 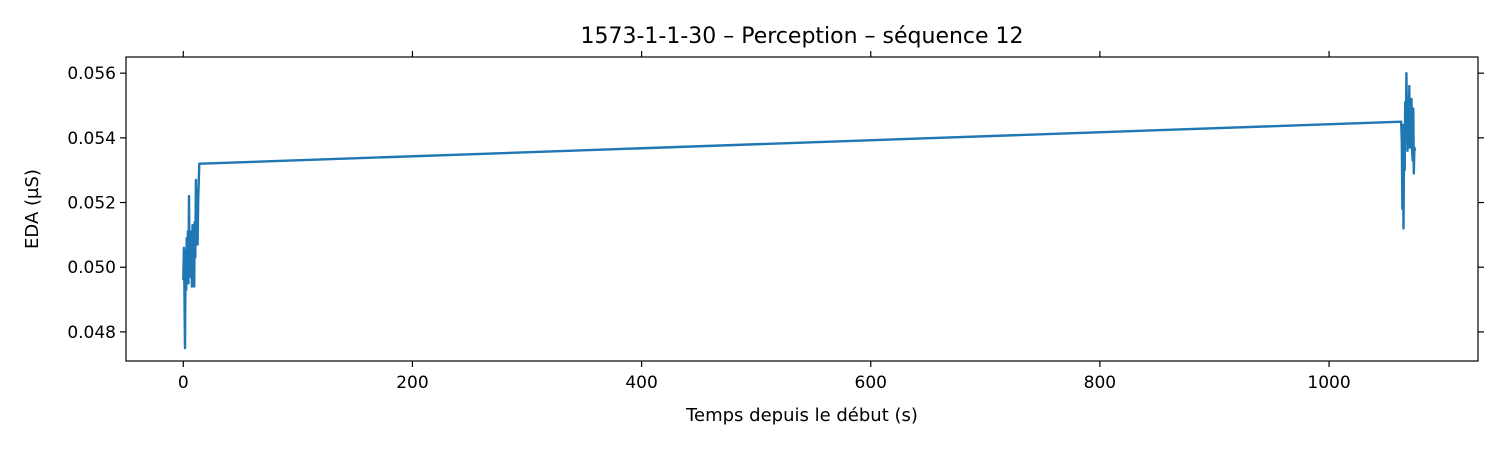 I want to click on x-axis-label: Temps depuis le début (s), so click(x=801, y=415).